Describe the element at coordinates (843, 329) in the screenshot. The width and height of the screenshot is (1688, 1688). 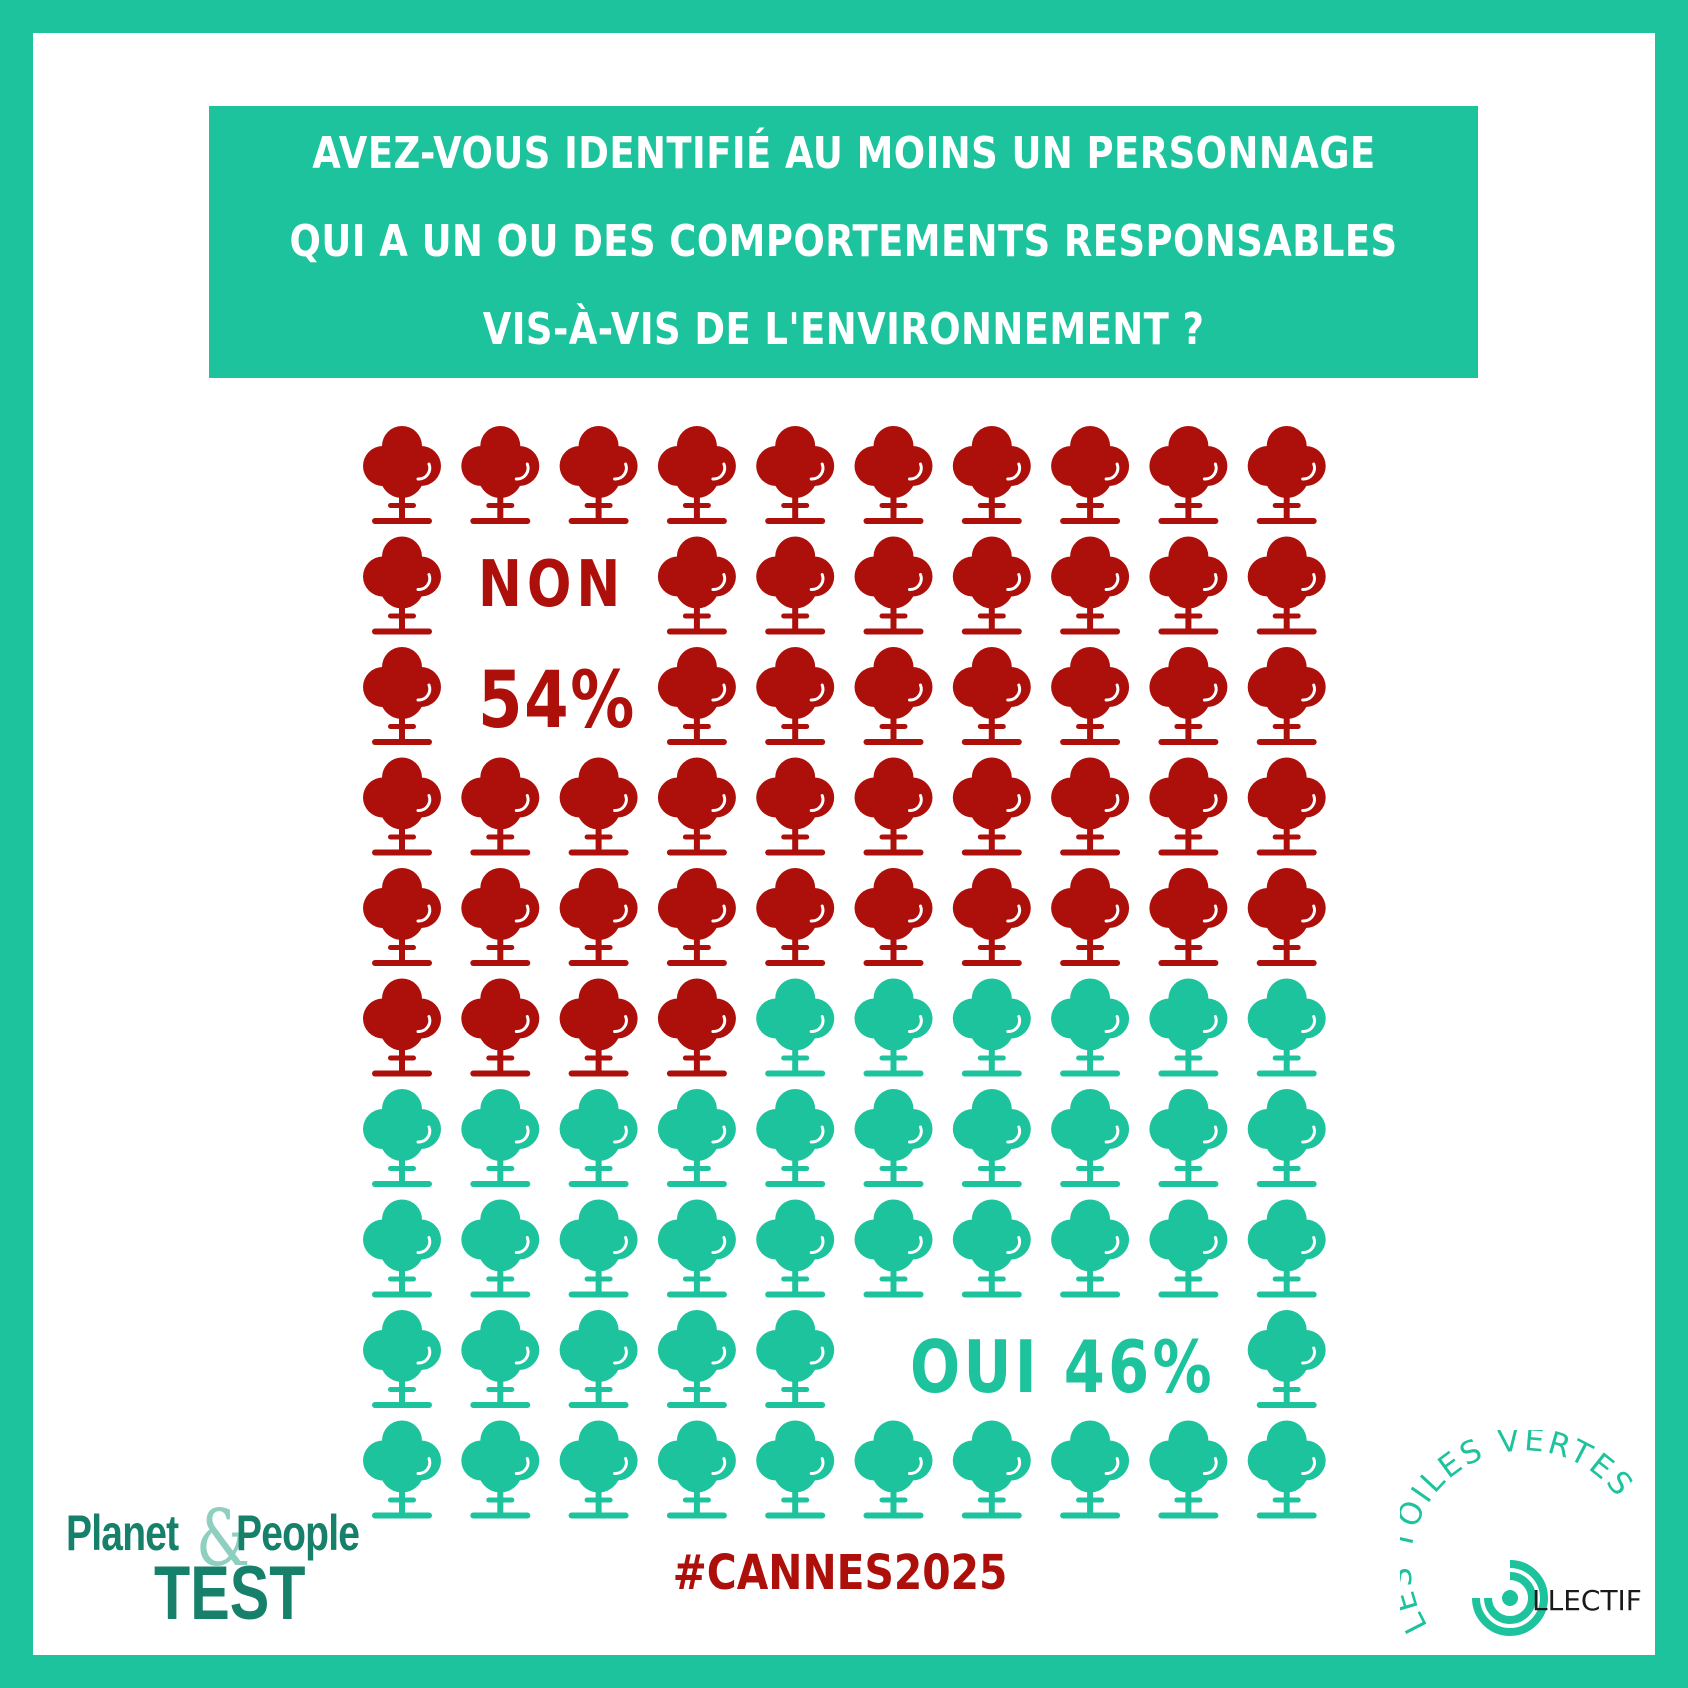
I see `question-line-3: VIS-À-VIS DE L'ENVIRONNEMENT ?` at that location.